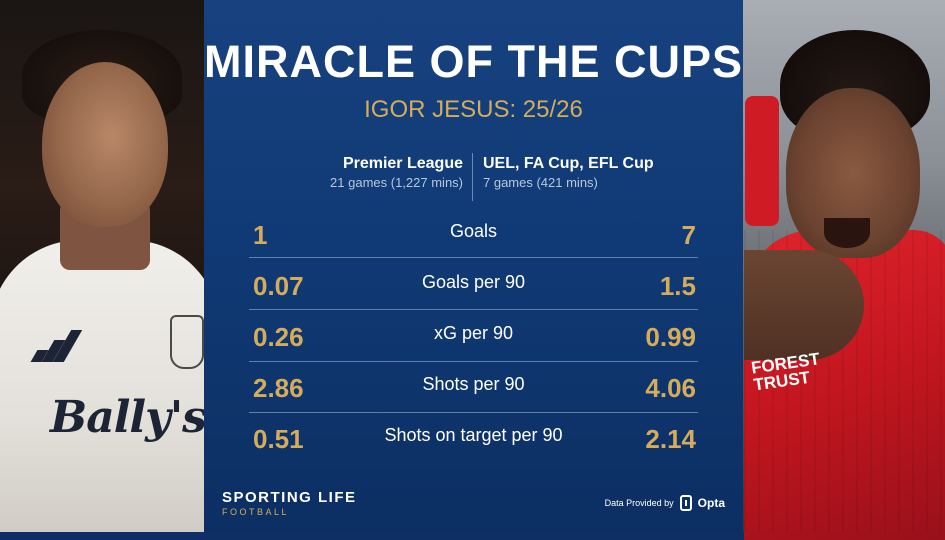 This screenshot has height=540, width=945. I want to click on stat-row-goals: 1 Goals 7, so click(473, 235).